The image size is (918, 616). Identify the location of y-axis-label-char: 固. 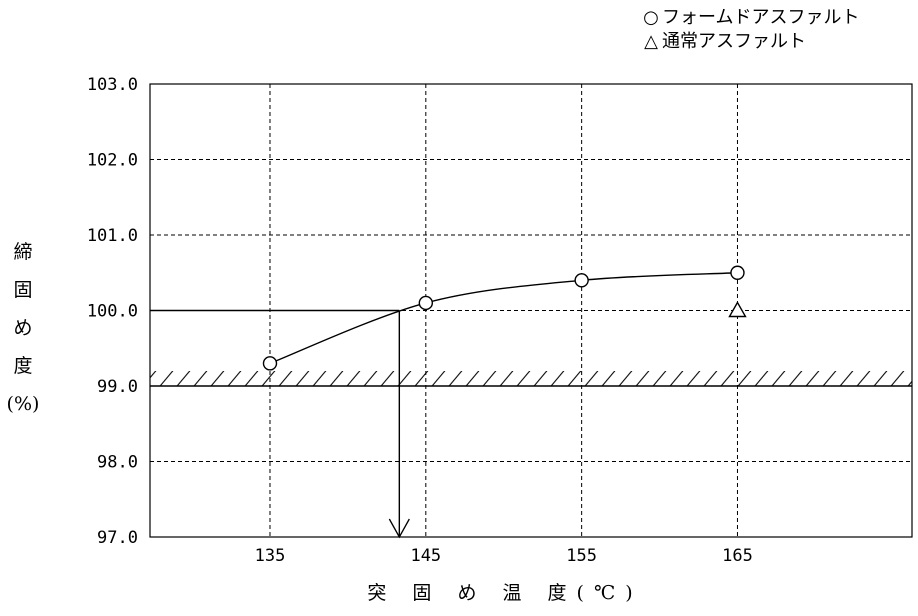
(23, 290).